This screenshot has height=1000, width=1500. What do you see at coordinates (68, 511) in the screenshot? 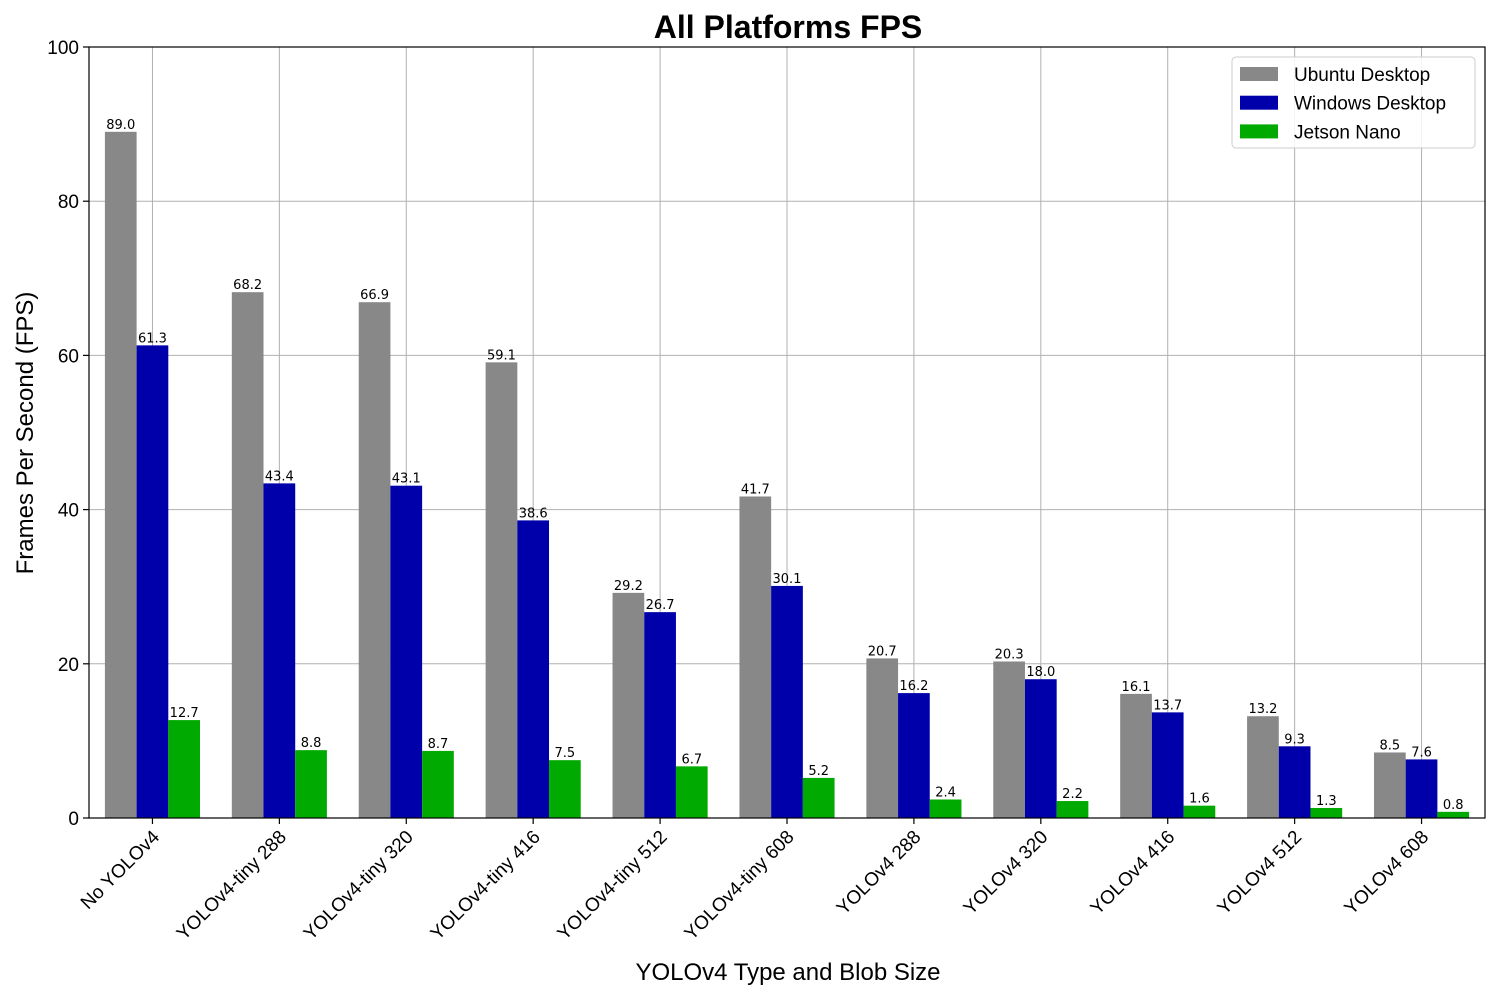
I see `y-tick-label: 40` at bounding box center [68, 511].